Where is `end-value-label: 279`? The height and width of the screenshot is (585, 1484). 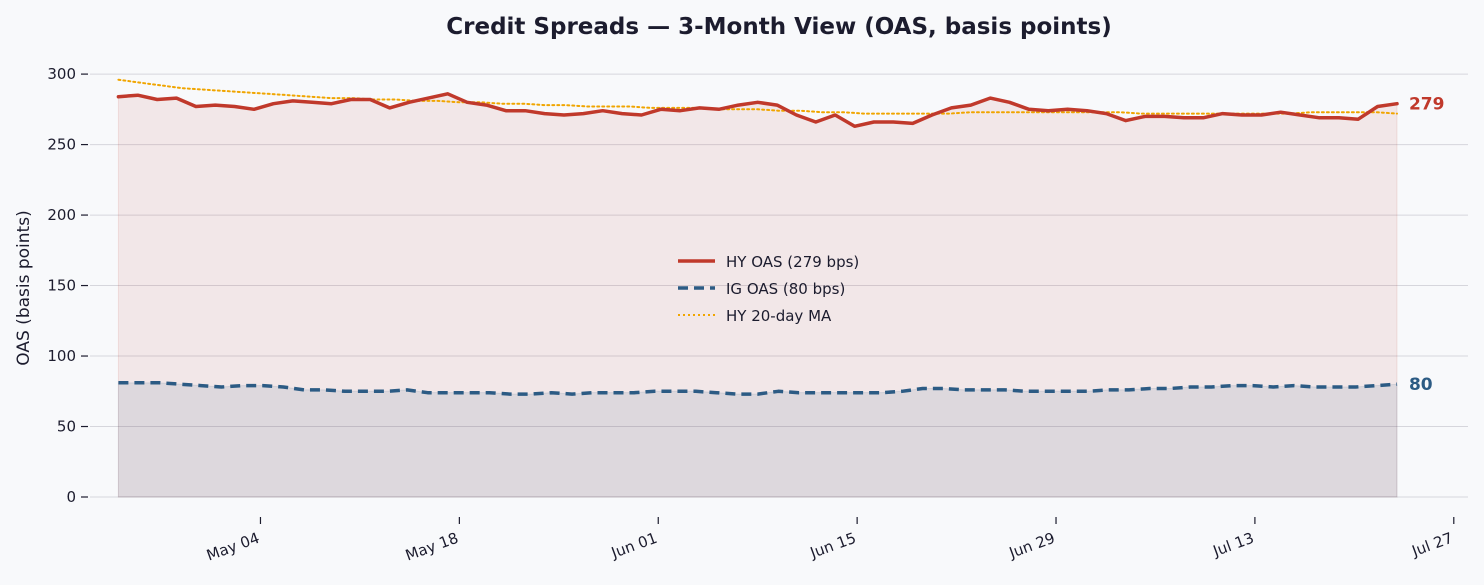 end-value-label: 279 is located at coordinates (1427, 105).